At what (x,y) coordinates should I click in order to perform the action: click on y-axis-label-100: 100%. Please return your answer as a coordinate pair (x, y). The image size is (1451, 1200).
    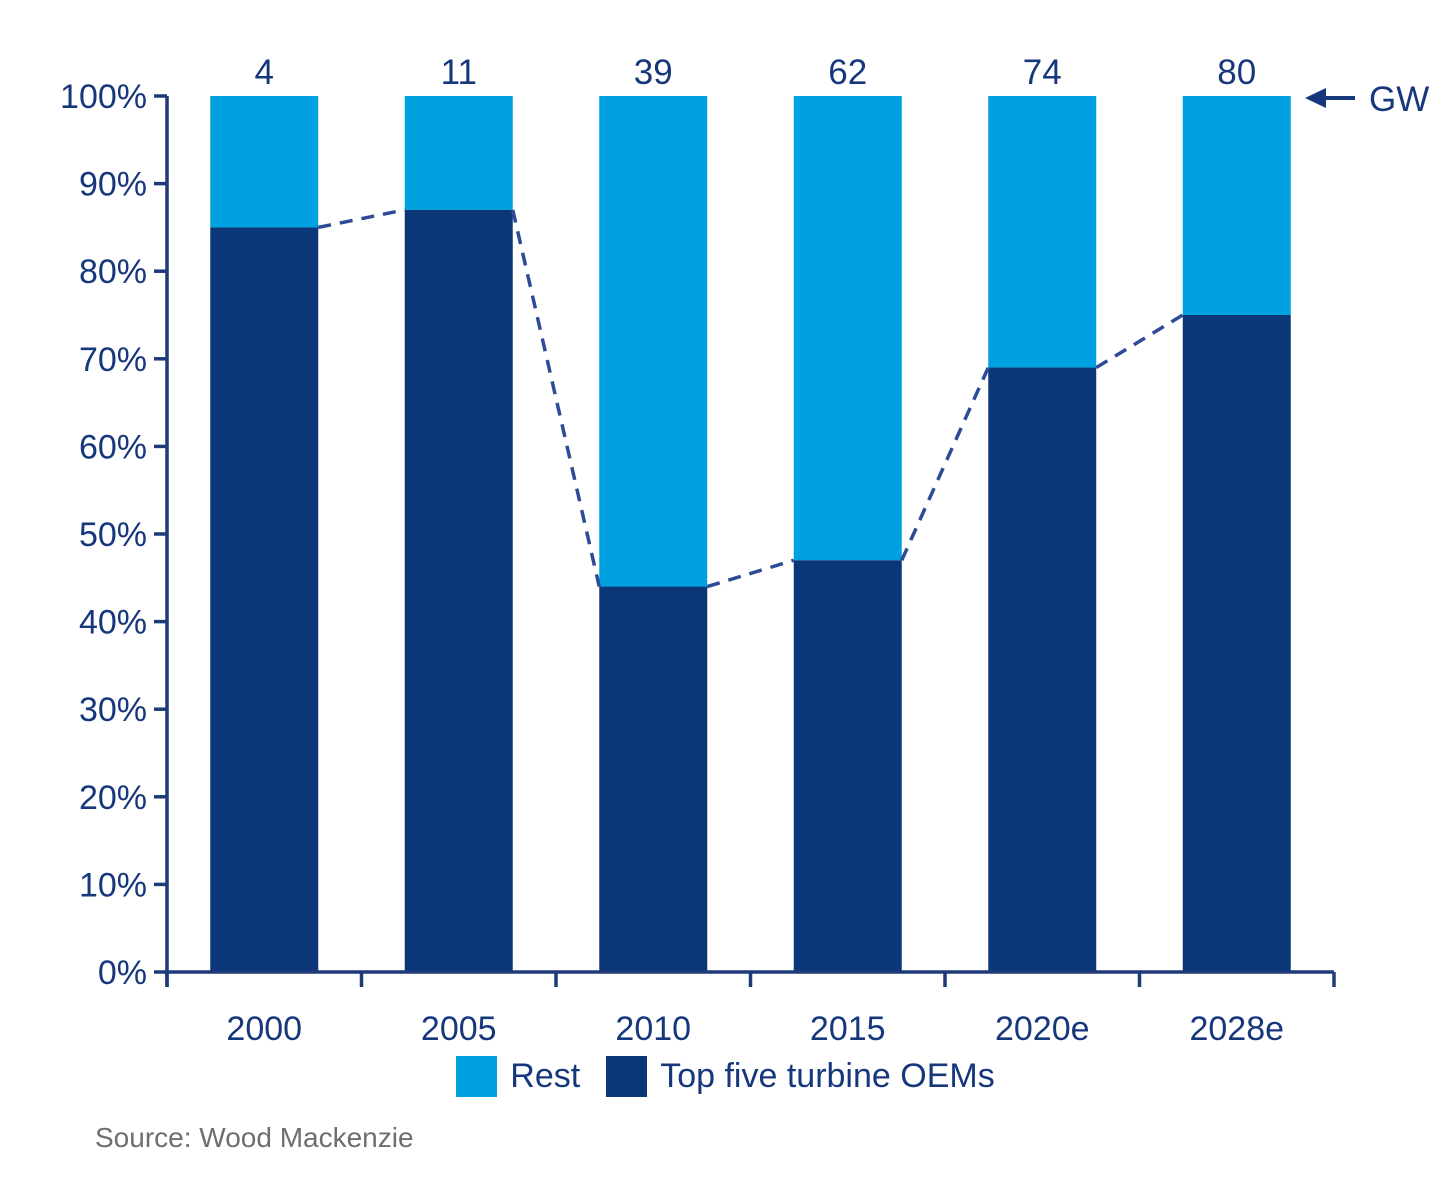
    Looking at the image, I should click on (103, 97).